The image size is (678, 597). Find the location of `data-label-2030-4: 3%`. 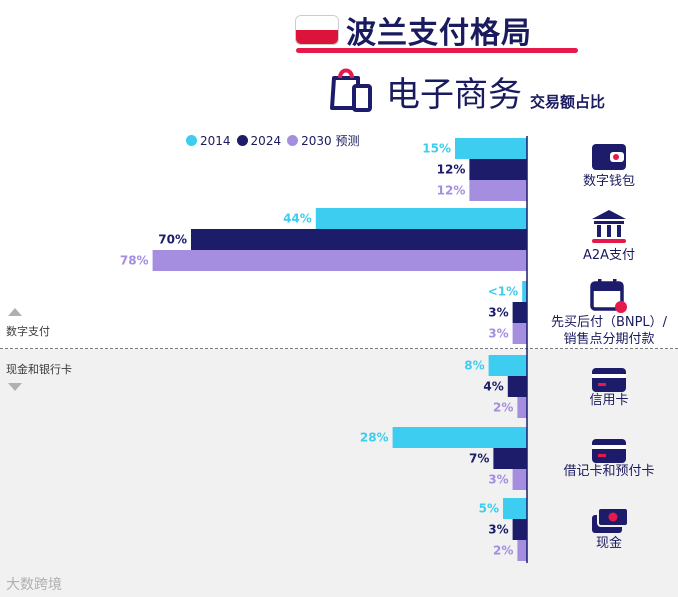

data-label-2030-4: 3% is located at coordinates (498, 480).